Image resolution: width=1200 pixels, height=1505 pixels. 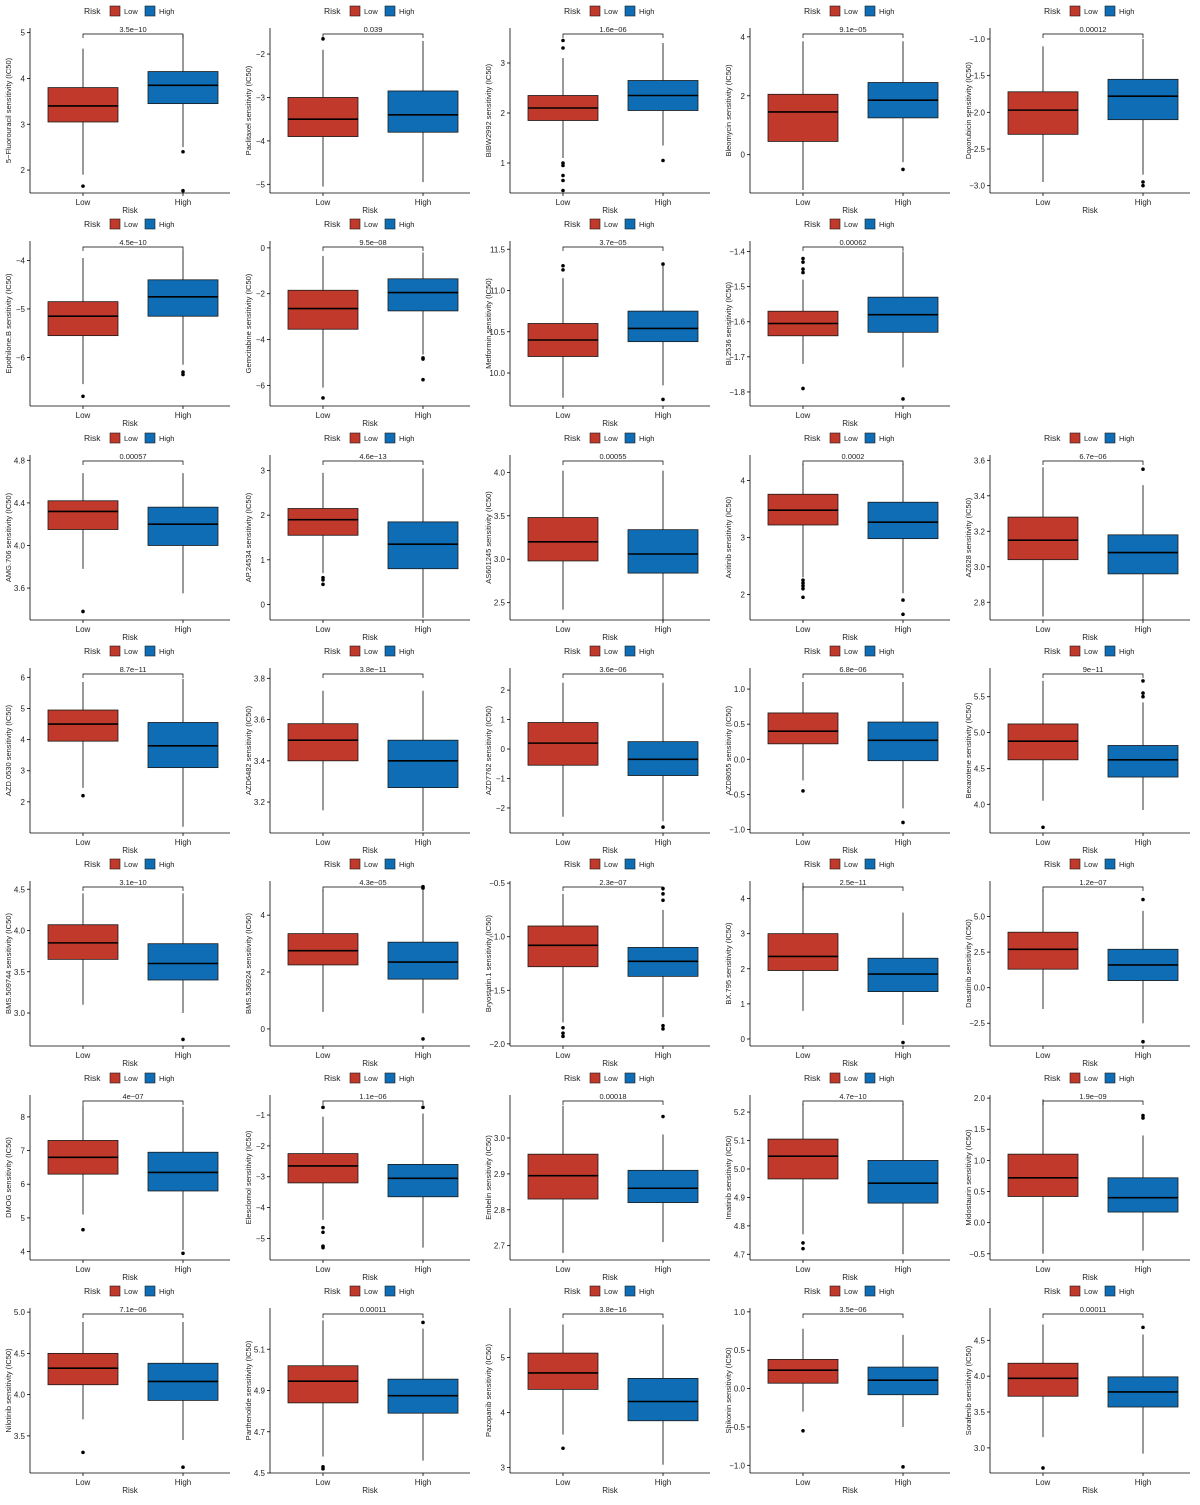 I want to click on y-tick-label: 0, so click(x=263, y=1029).